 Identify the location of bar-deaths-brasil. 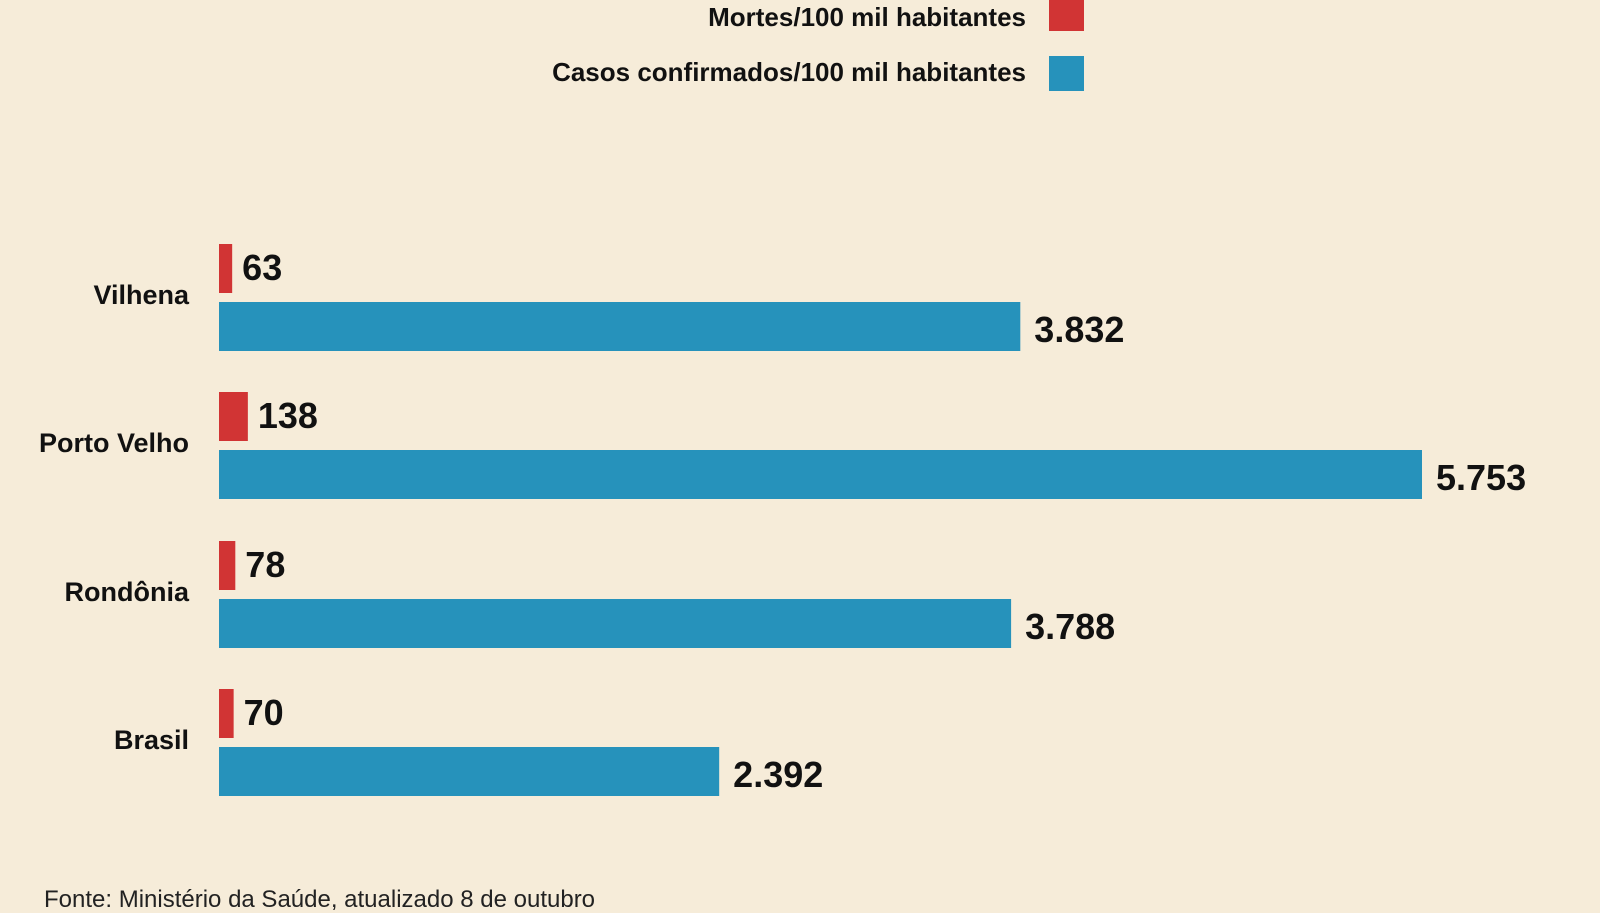
(226, 713).